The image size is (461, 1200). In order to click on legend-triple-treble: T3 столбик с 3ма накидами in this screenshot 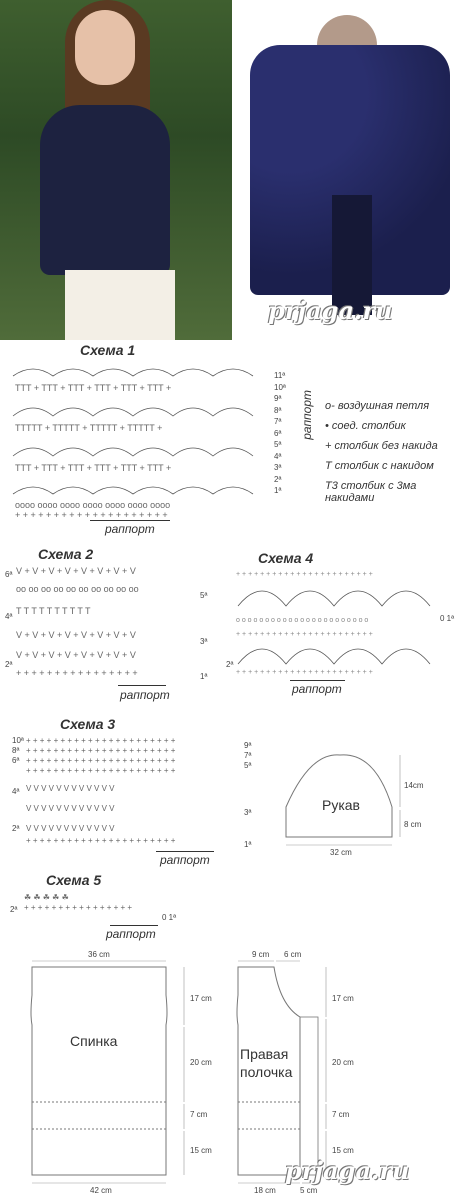, I will do `click(371, 492)`.